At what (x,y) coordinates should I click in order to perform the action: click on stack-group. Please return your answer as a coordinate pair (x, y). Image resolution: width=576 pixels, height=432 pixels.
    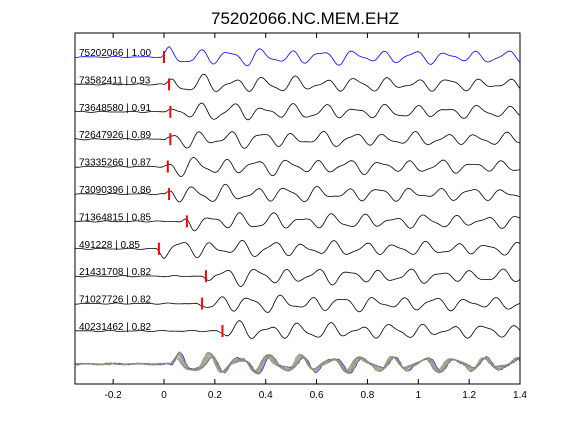
    Looking at the image, I should click on (297, 363).